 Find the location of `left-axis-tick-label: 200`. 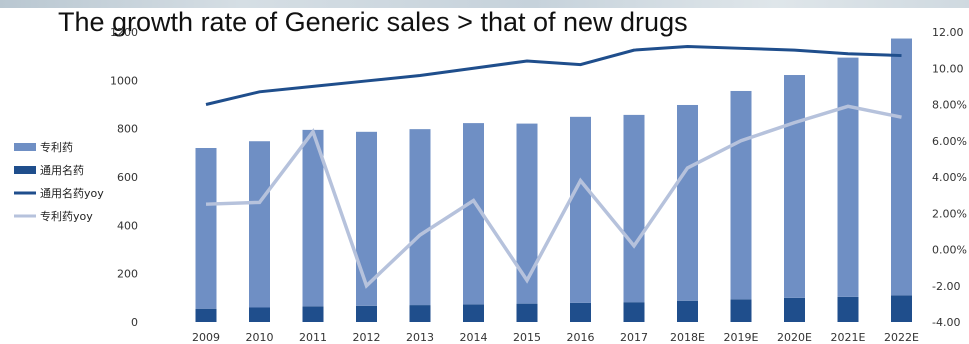

left-axis-tick-label: 200 is located at coordinates (127, 274).